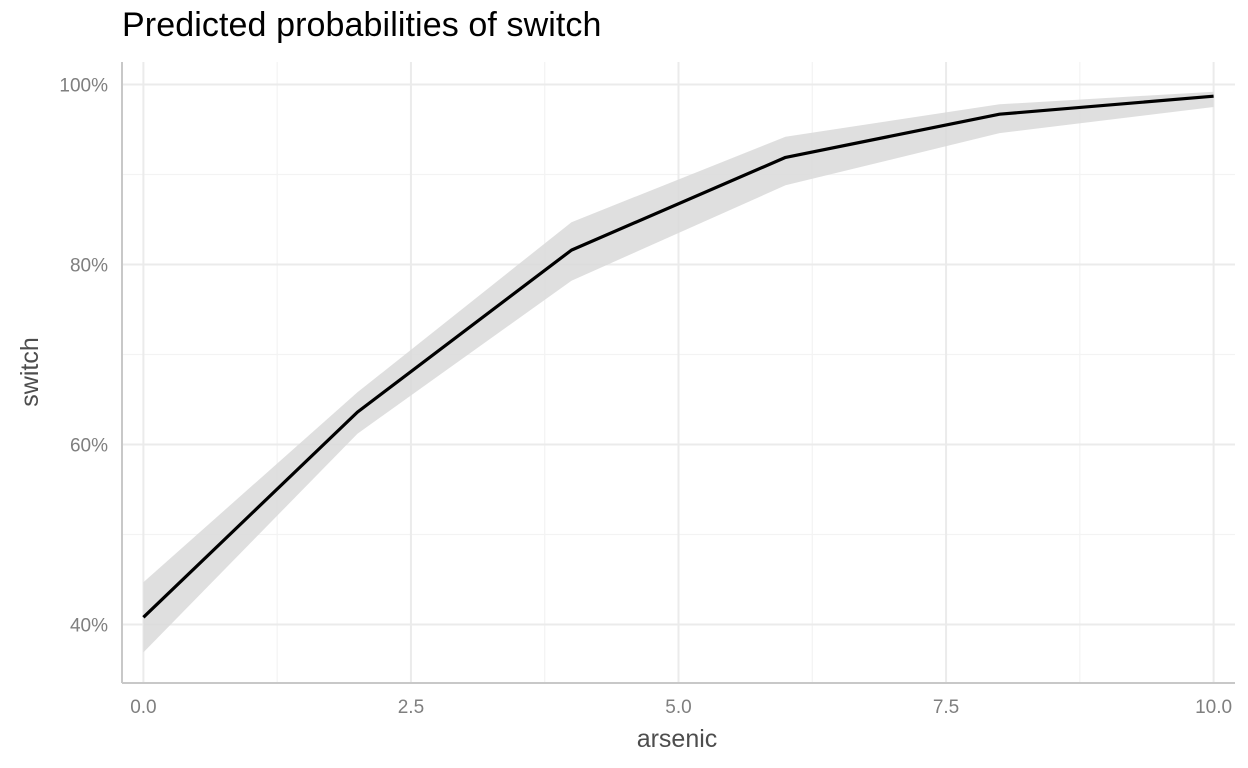  I want to click on y-tick-label: 100%, so click(83, 86).